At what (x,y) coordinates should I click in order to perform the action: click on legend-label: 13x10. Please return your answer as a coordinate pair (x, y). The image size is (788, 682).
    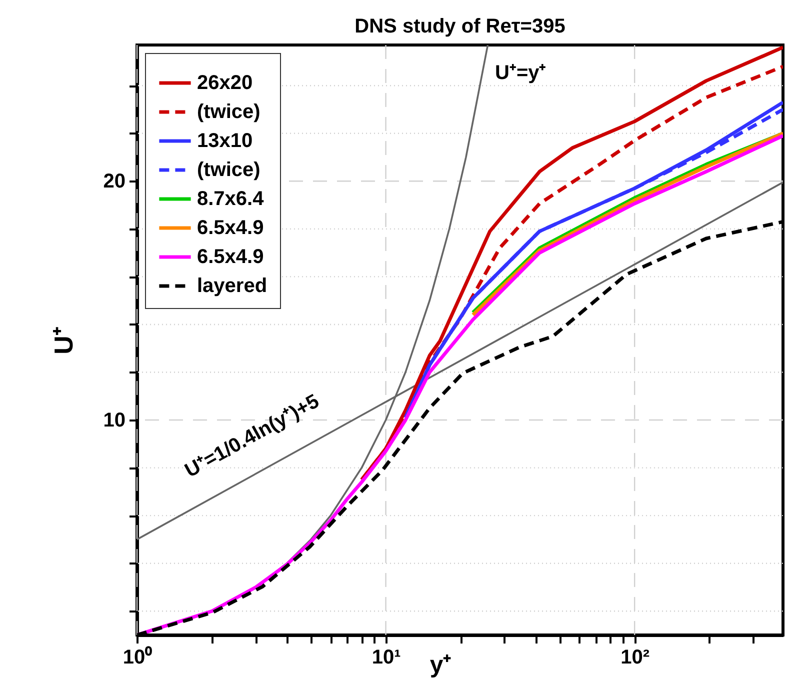
    Looking at the image, I should click on (225, 141).